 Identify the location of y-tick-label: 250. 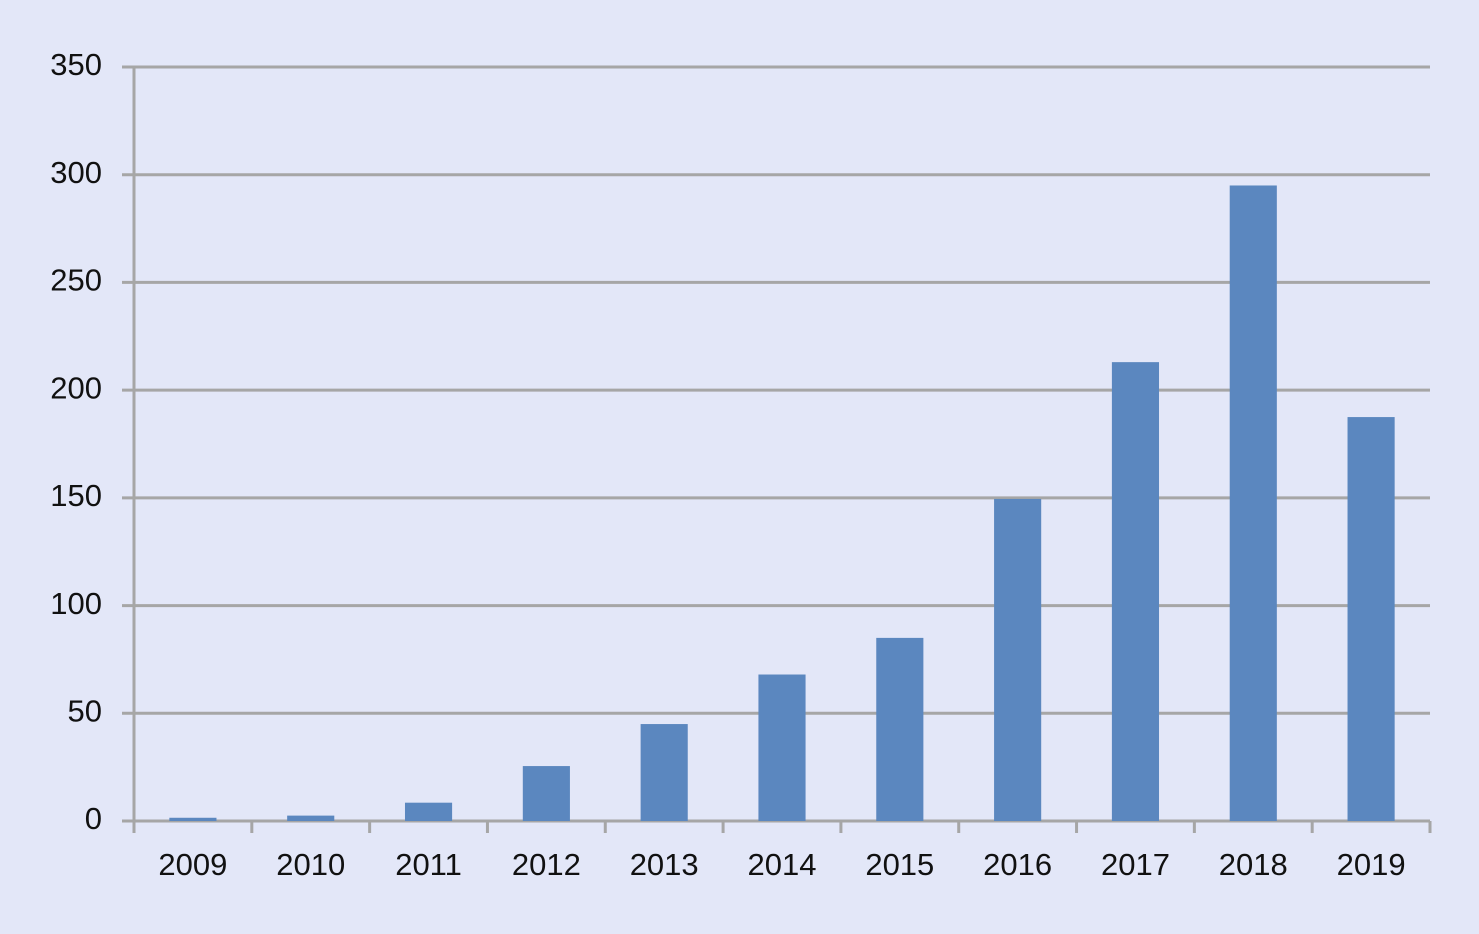
(76, 280).